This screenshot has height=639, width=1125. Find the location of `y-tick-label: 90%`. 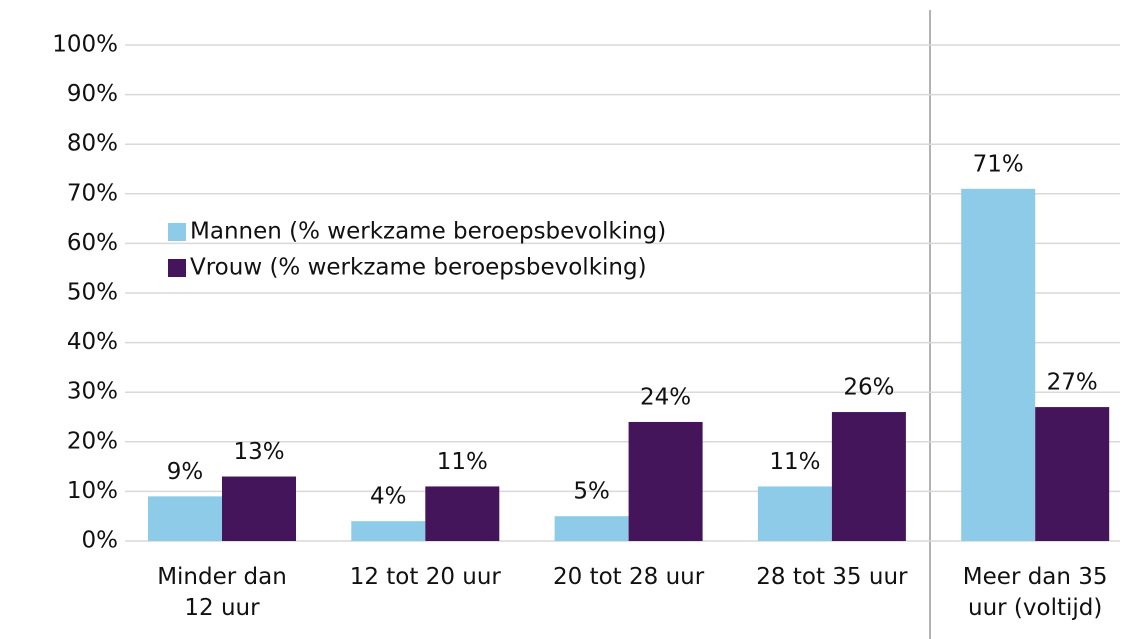

y-tick-label: 90% is located at coordinates (92, 94).